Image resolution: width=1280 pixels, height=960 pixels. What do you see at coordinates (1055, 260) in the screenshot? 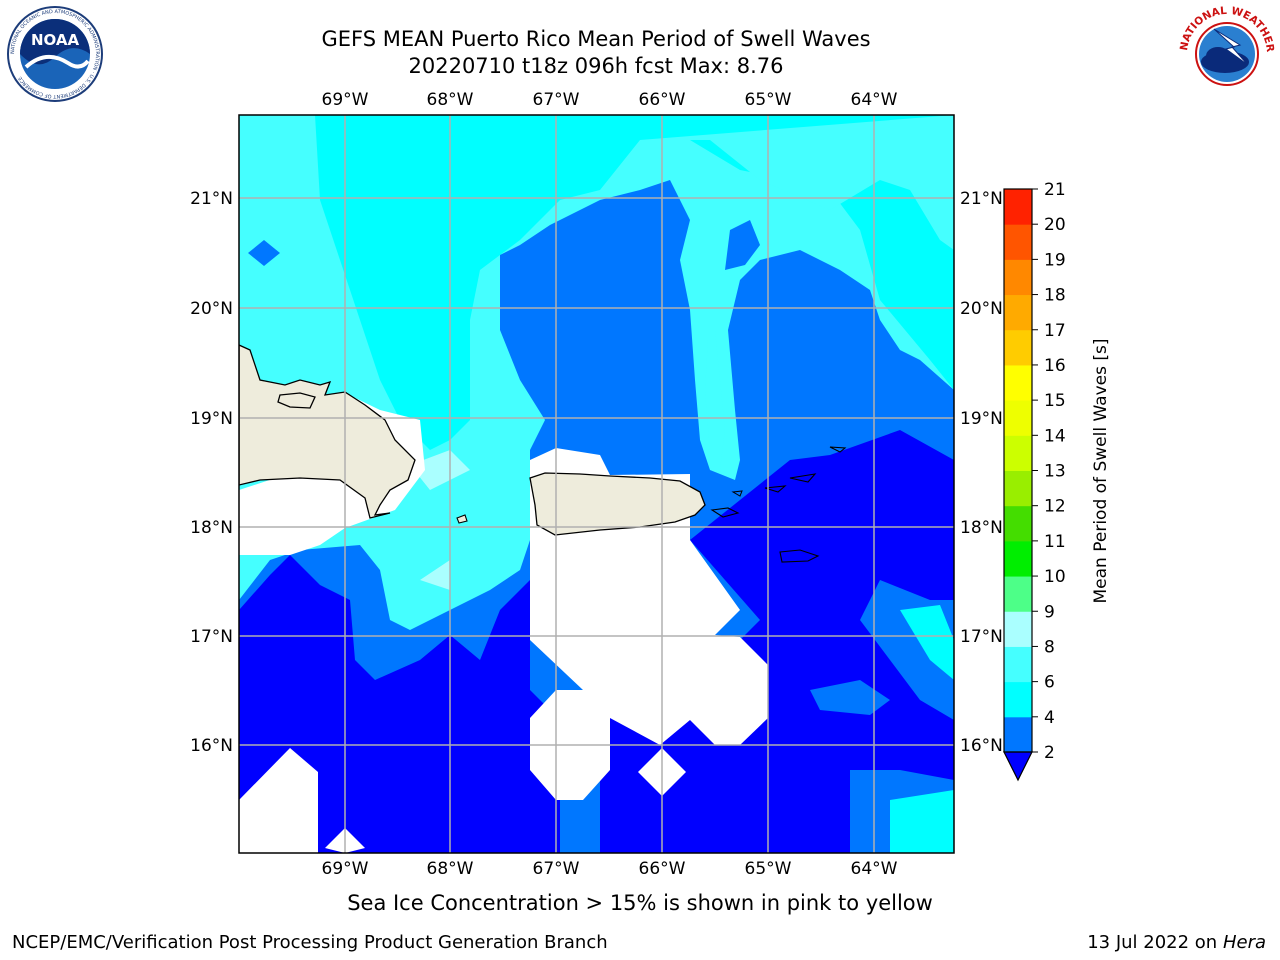
I see `colorbar-tick-label: 19` at bounding box center [1055, 260].